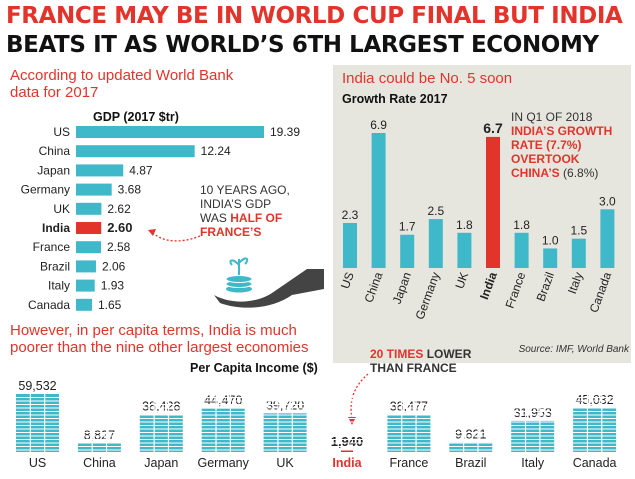 The image size is (635, 479). I want to click on growth-category-label: Italy, so click(575, 282).